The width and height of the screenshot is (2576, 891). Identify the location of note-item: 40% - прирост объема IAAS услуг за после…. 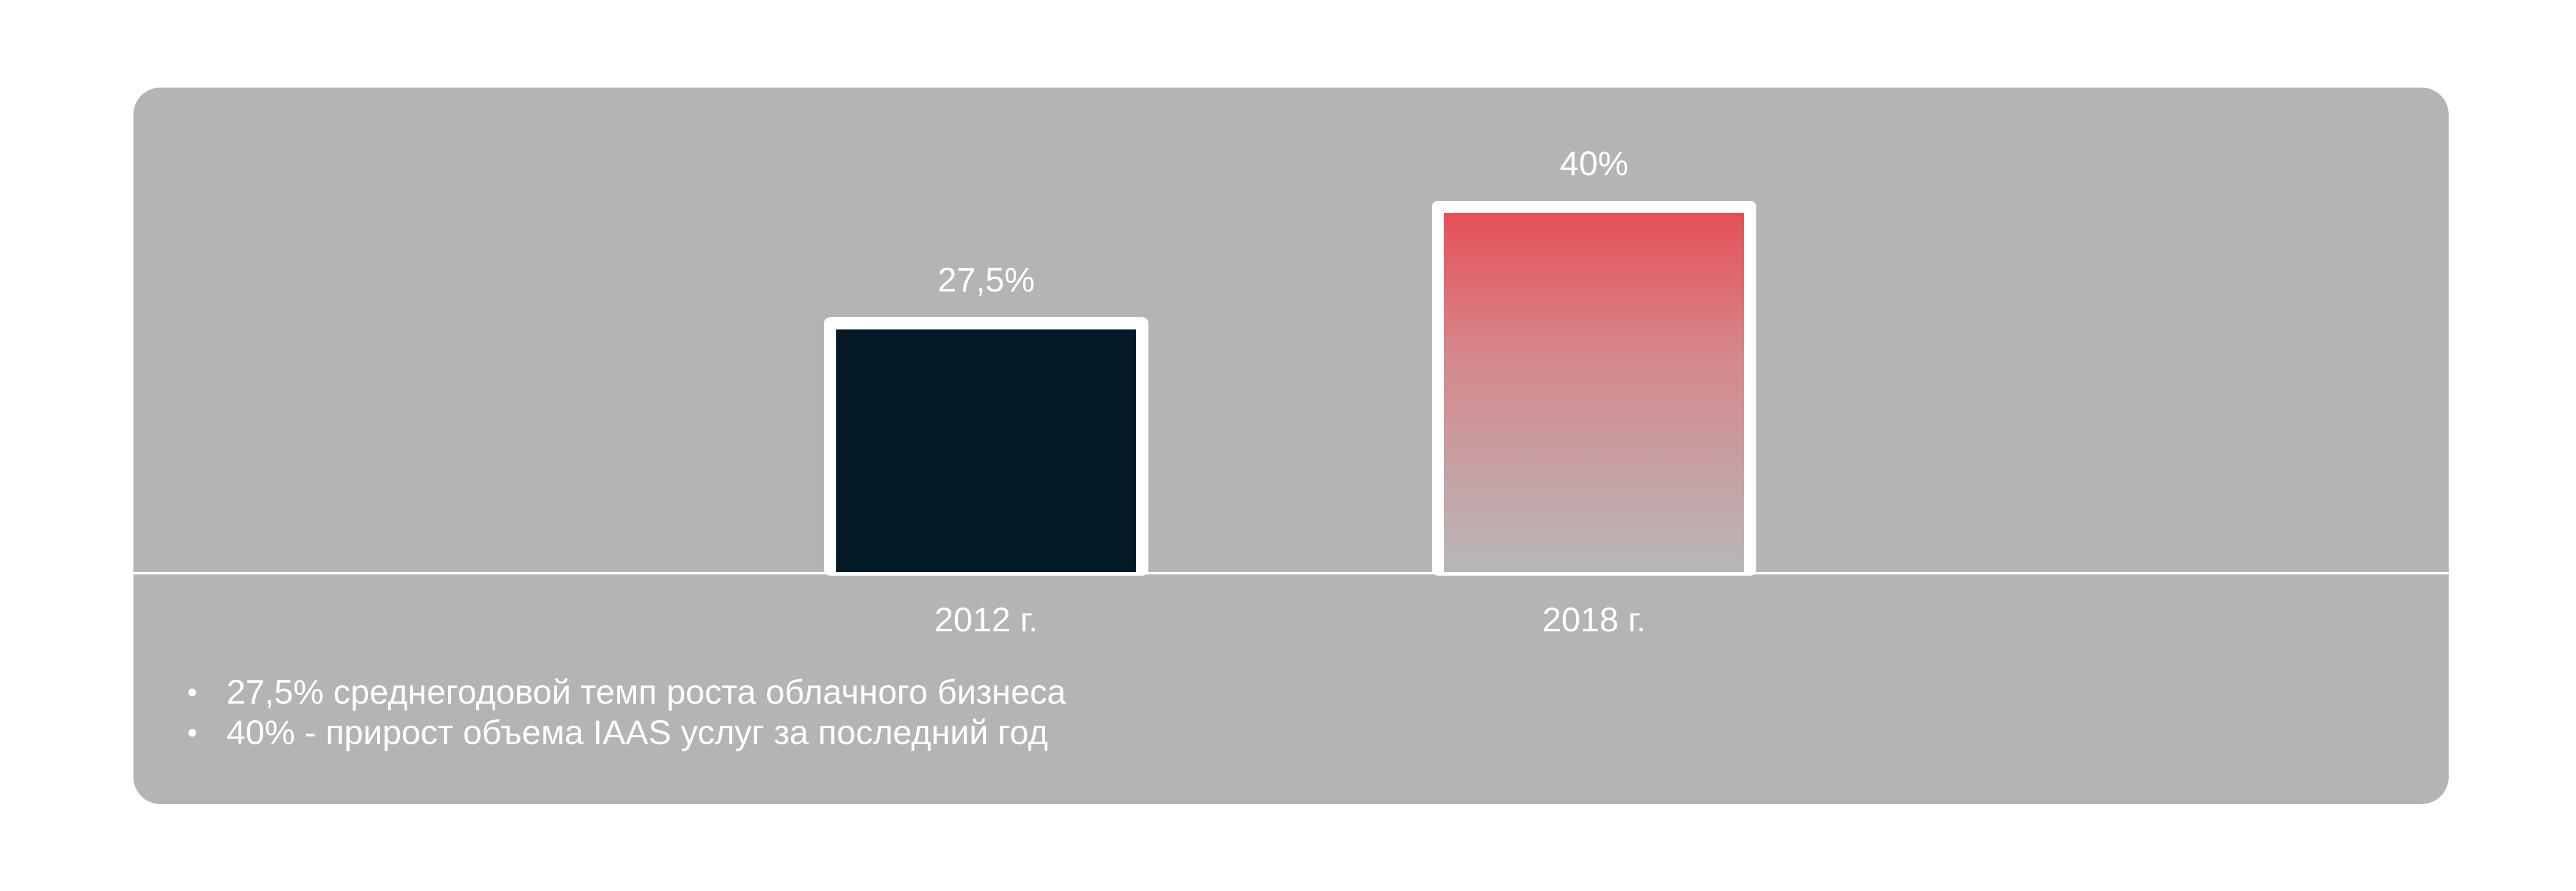
(626, 733).